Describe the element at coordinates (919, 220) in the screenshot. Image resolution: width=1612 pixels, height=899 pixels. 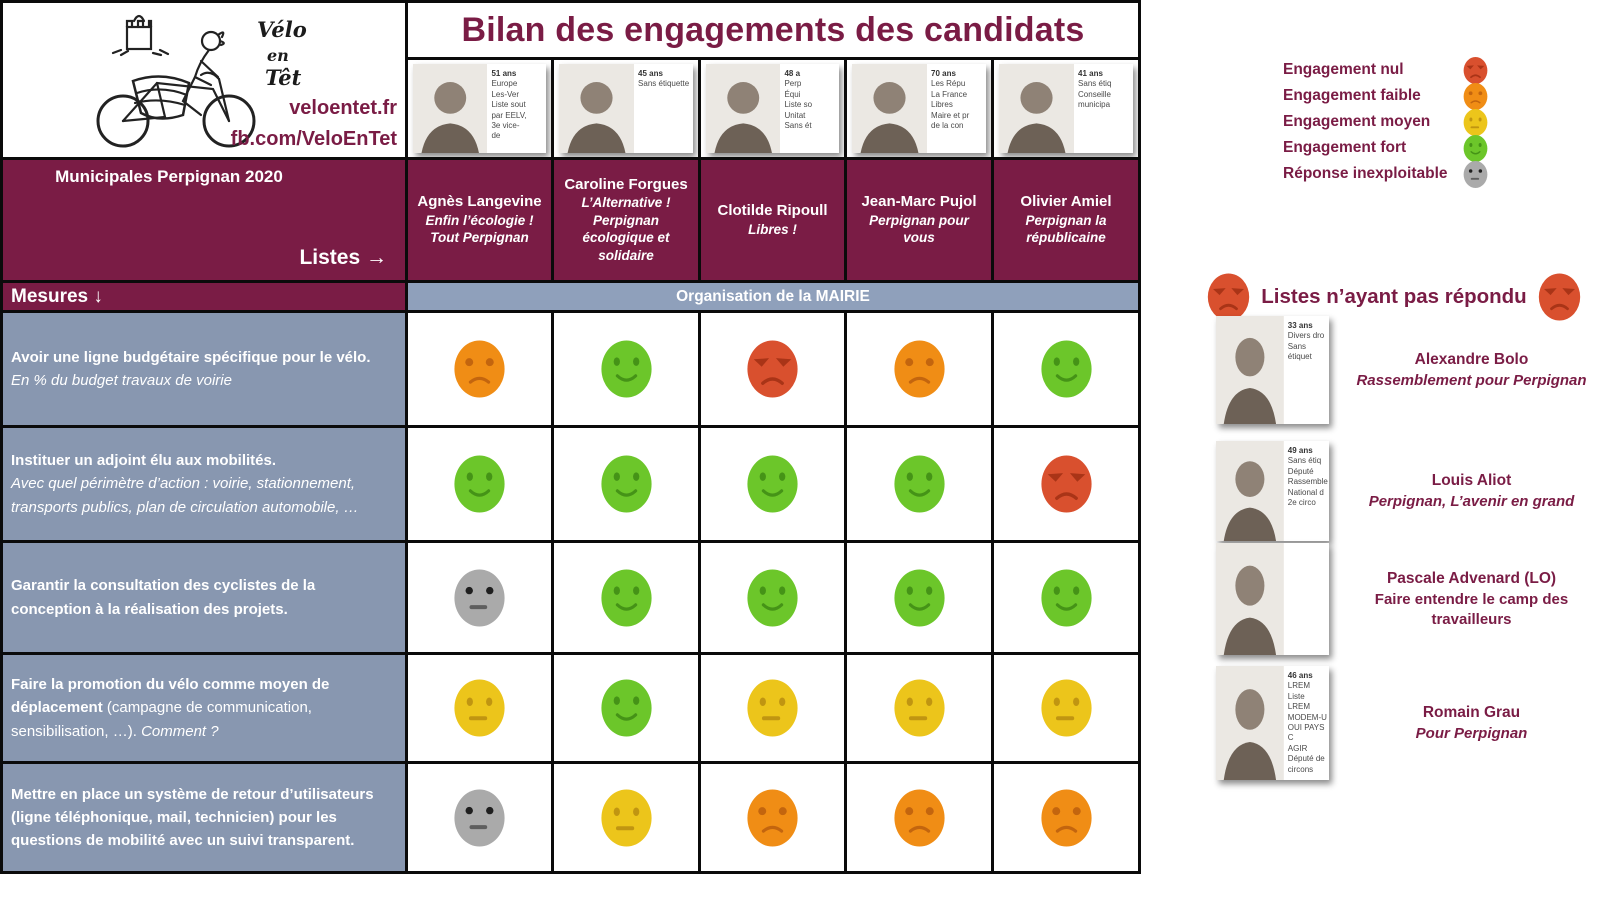
I see `candidate-column-header: Jean-Marc Pujol Perpignan pour vous` at that location.